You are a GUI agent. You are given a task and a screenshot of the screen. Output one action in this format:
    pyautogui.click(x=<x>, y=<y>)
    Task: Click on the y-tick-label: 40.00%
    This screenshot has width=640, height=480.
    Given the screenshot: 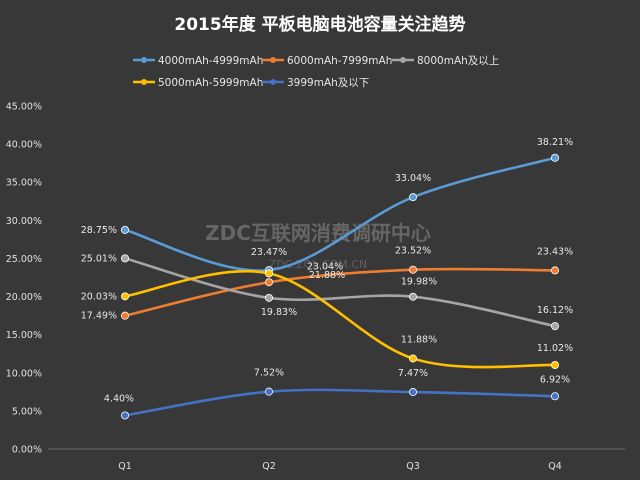 What is the action you would take?
    pyautogui.click(x=24, y=145)
    